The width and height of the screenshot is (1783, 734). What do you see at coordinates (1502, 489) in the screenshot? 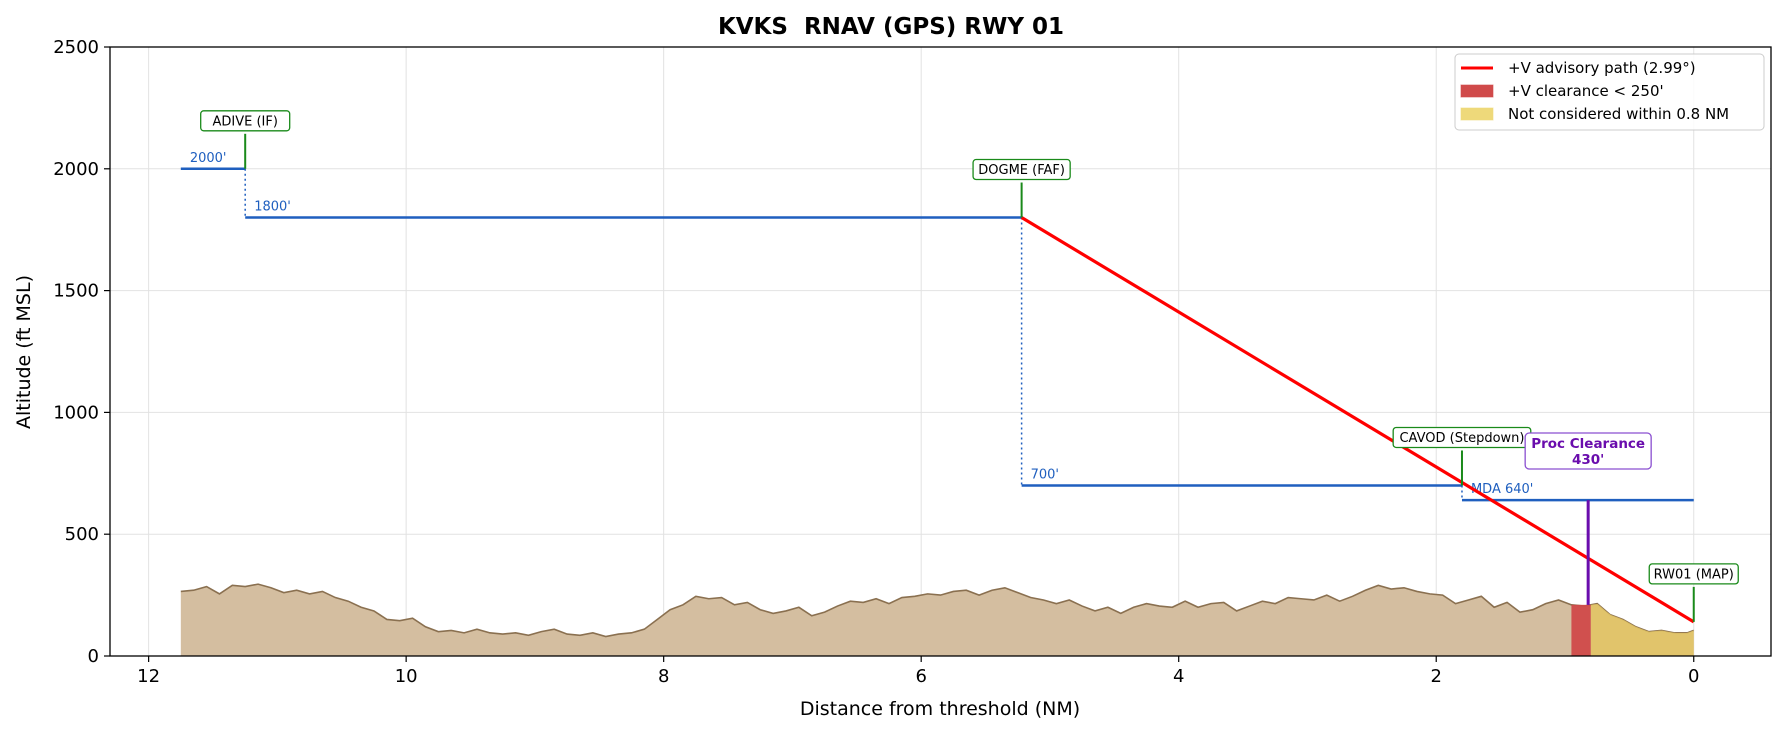
I see `minimum-altitude-label: MDA 640'` at bounding box center [1502, 489].